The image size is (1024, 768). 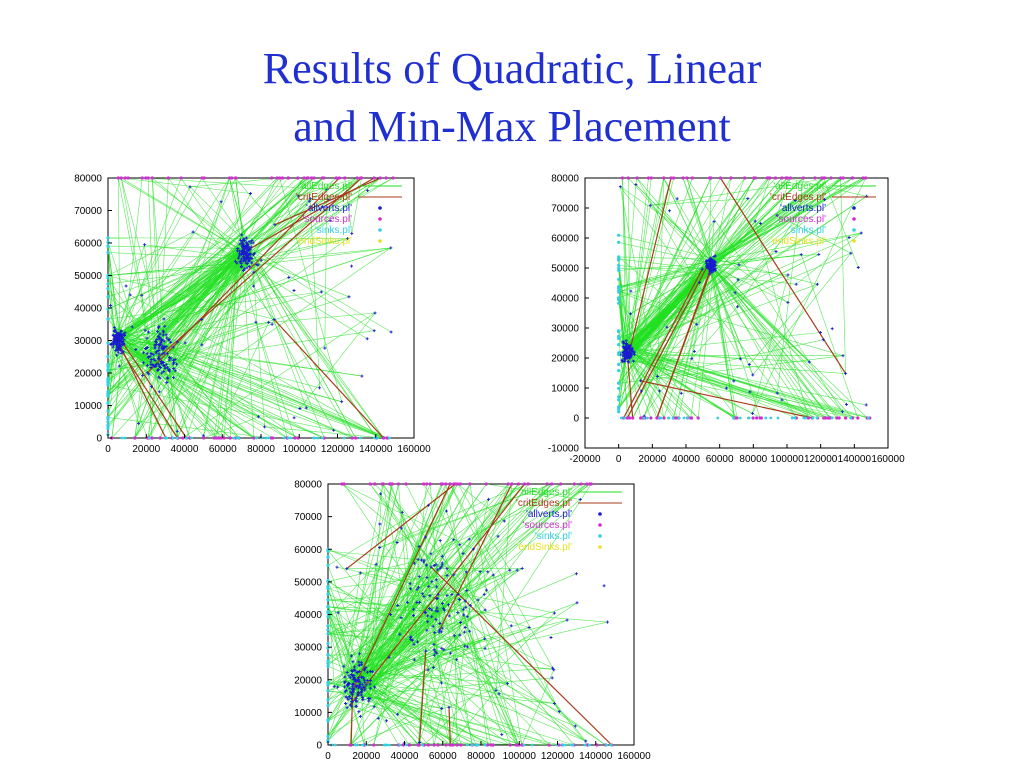 What do you see at coordinates (338, 449) in the screenshot?
I see `x-tick-label: 120000` at bounding box center [338, 449].